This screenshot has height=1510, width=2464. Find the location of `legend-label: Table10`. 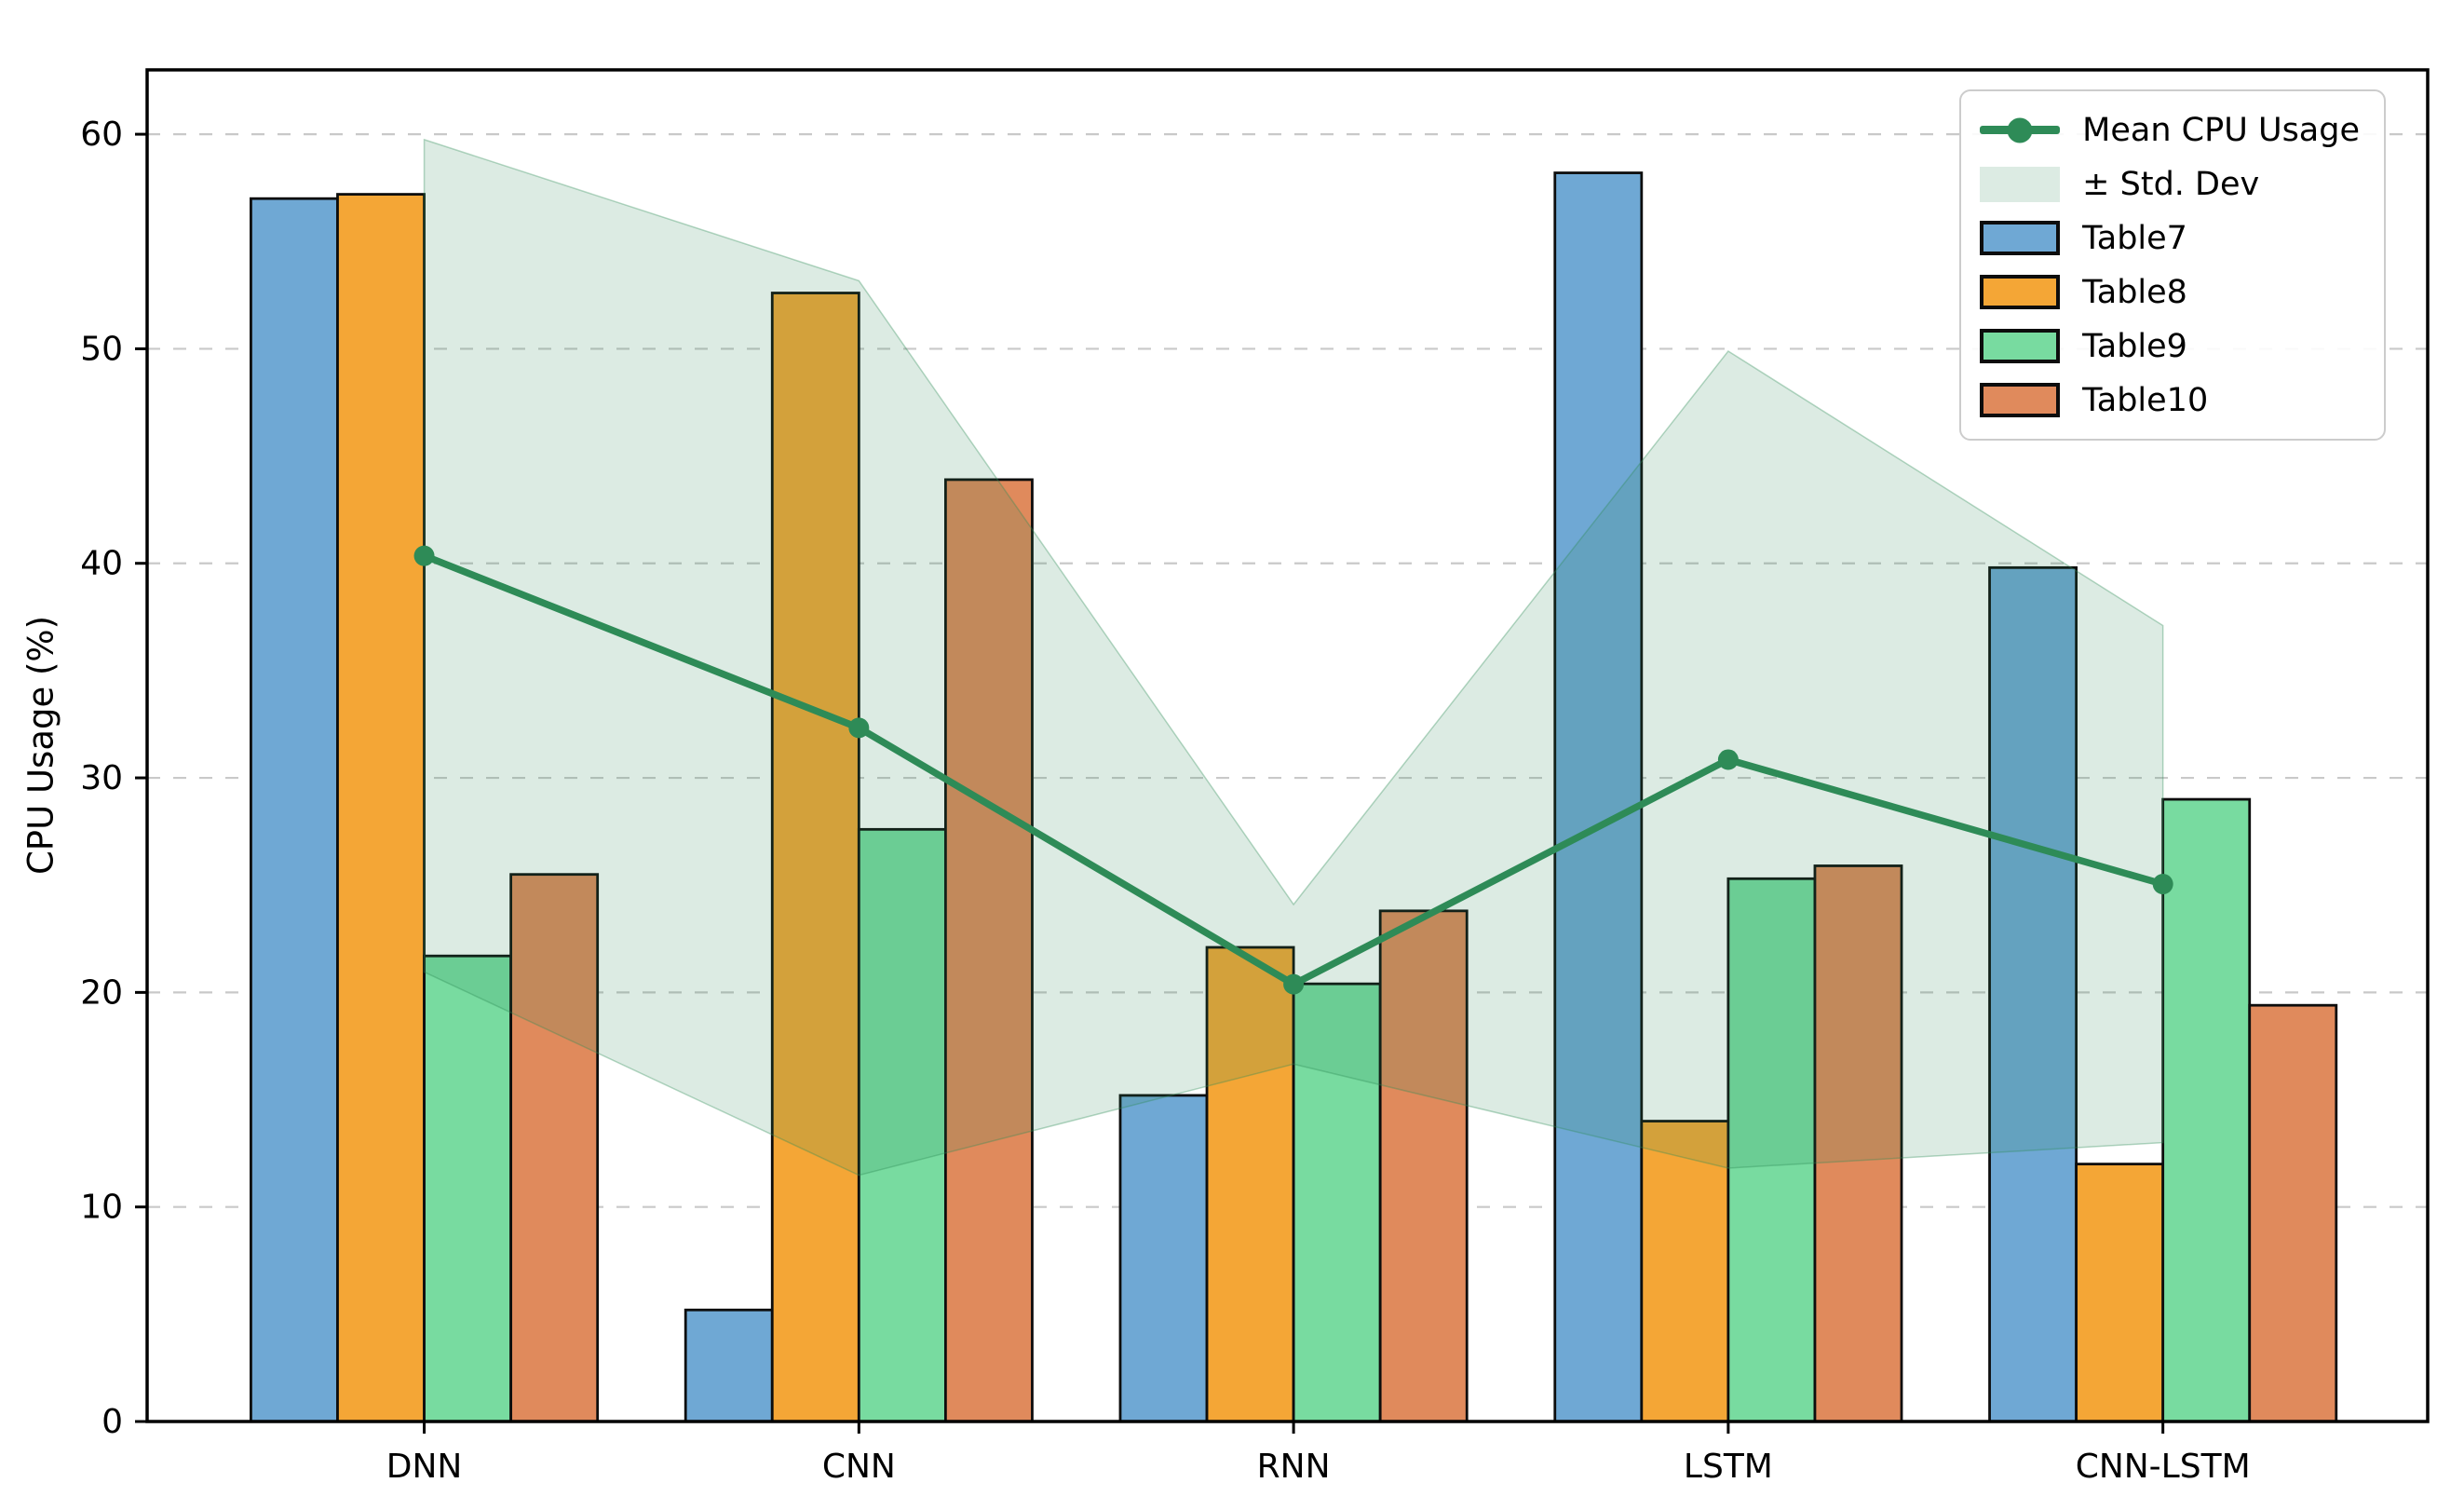

legend-label: Table10 is located at coordinates (2145, 400).